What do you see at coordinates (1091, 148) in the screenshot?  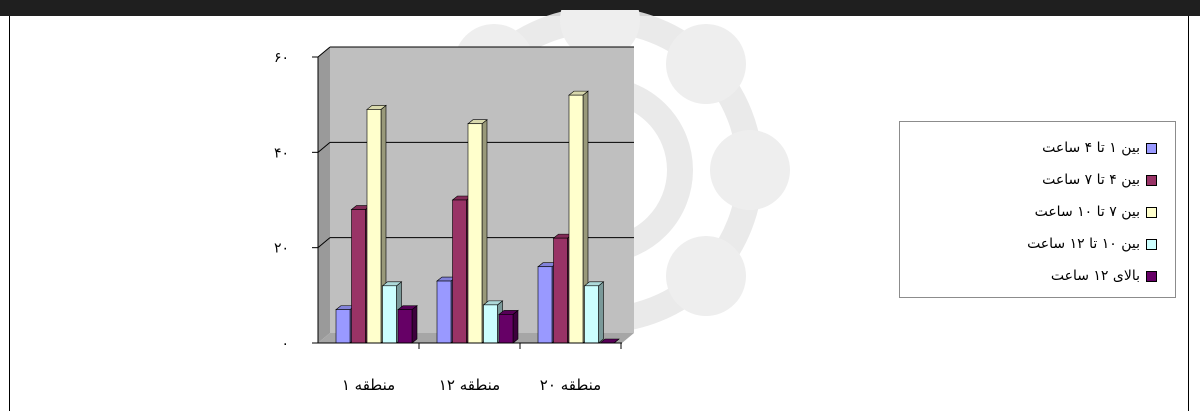 I see `legend-label: بین ۱ تا ۴ ساعت` at bounding box center [1091, 148].